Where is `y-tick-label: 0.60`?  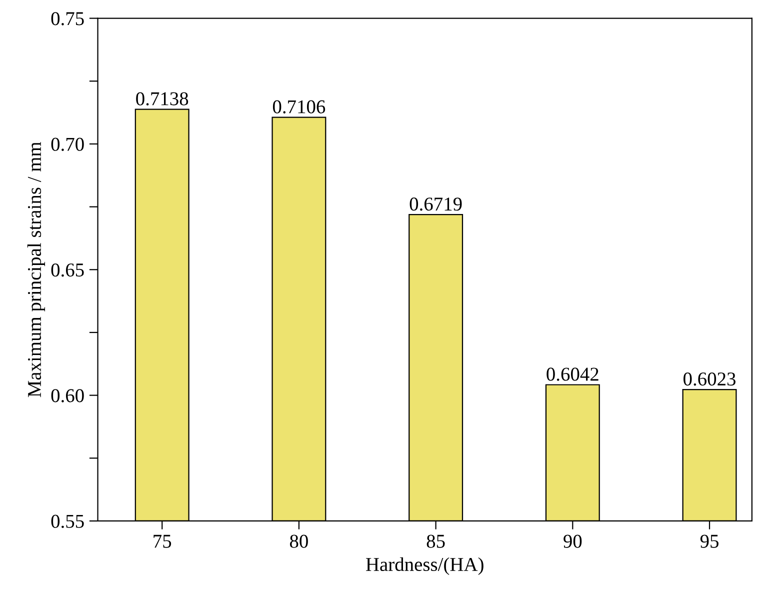 y-tick-label: 0.60 is located at coordinates (67, 395).